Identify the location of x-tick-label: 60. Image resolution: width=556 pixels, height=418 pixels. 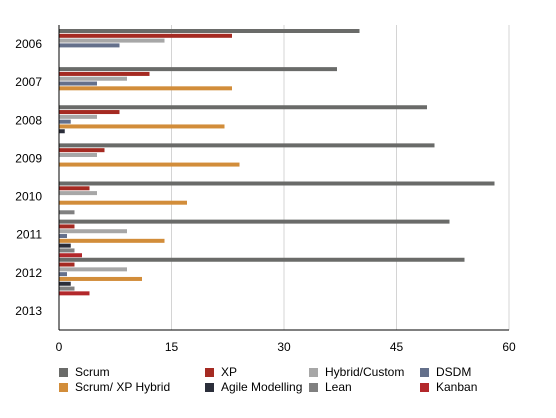
(509, 347).